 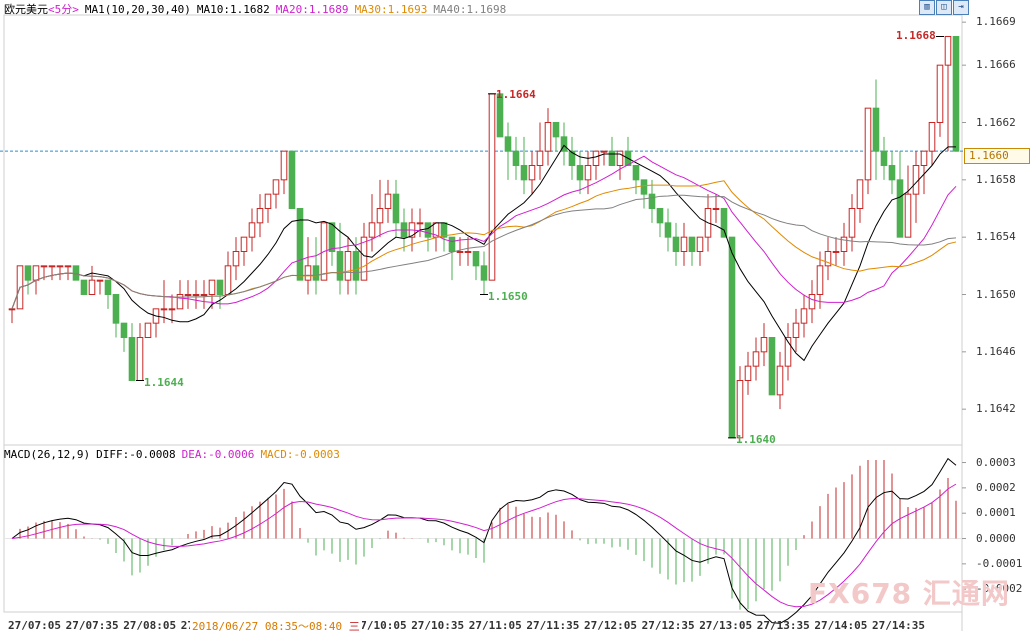 I want to click on x-tick-label: 27/13:35, so click(x=783, y=625).